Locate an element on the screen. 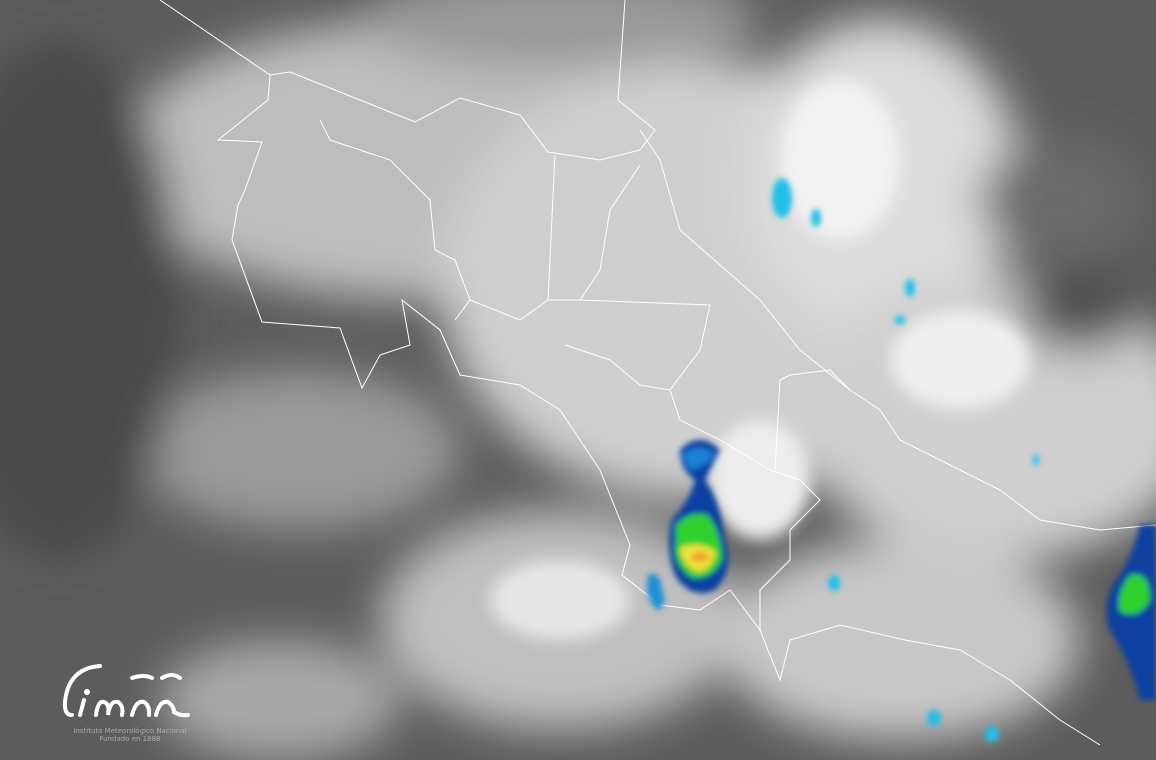  storm-cell-main is located at coordinates (688, 525).